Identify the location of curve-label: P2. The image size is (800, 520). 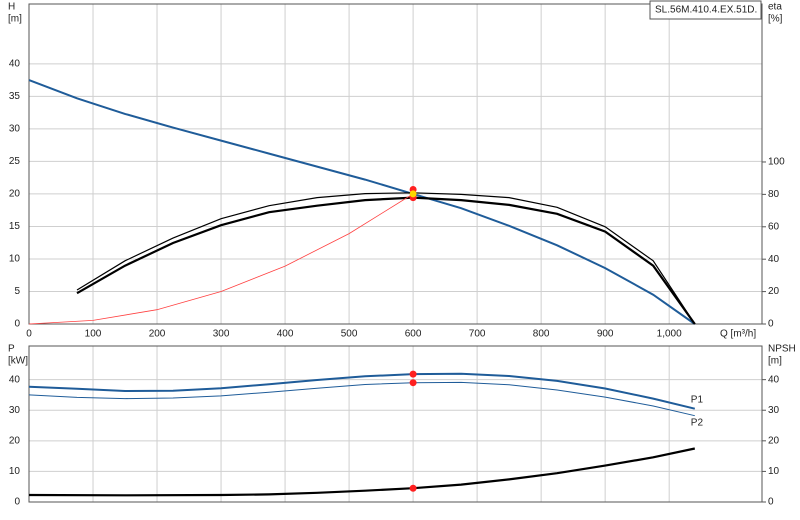
(697, 422).